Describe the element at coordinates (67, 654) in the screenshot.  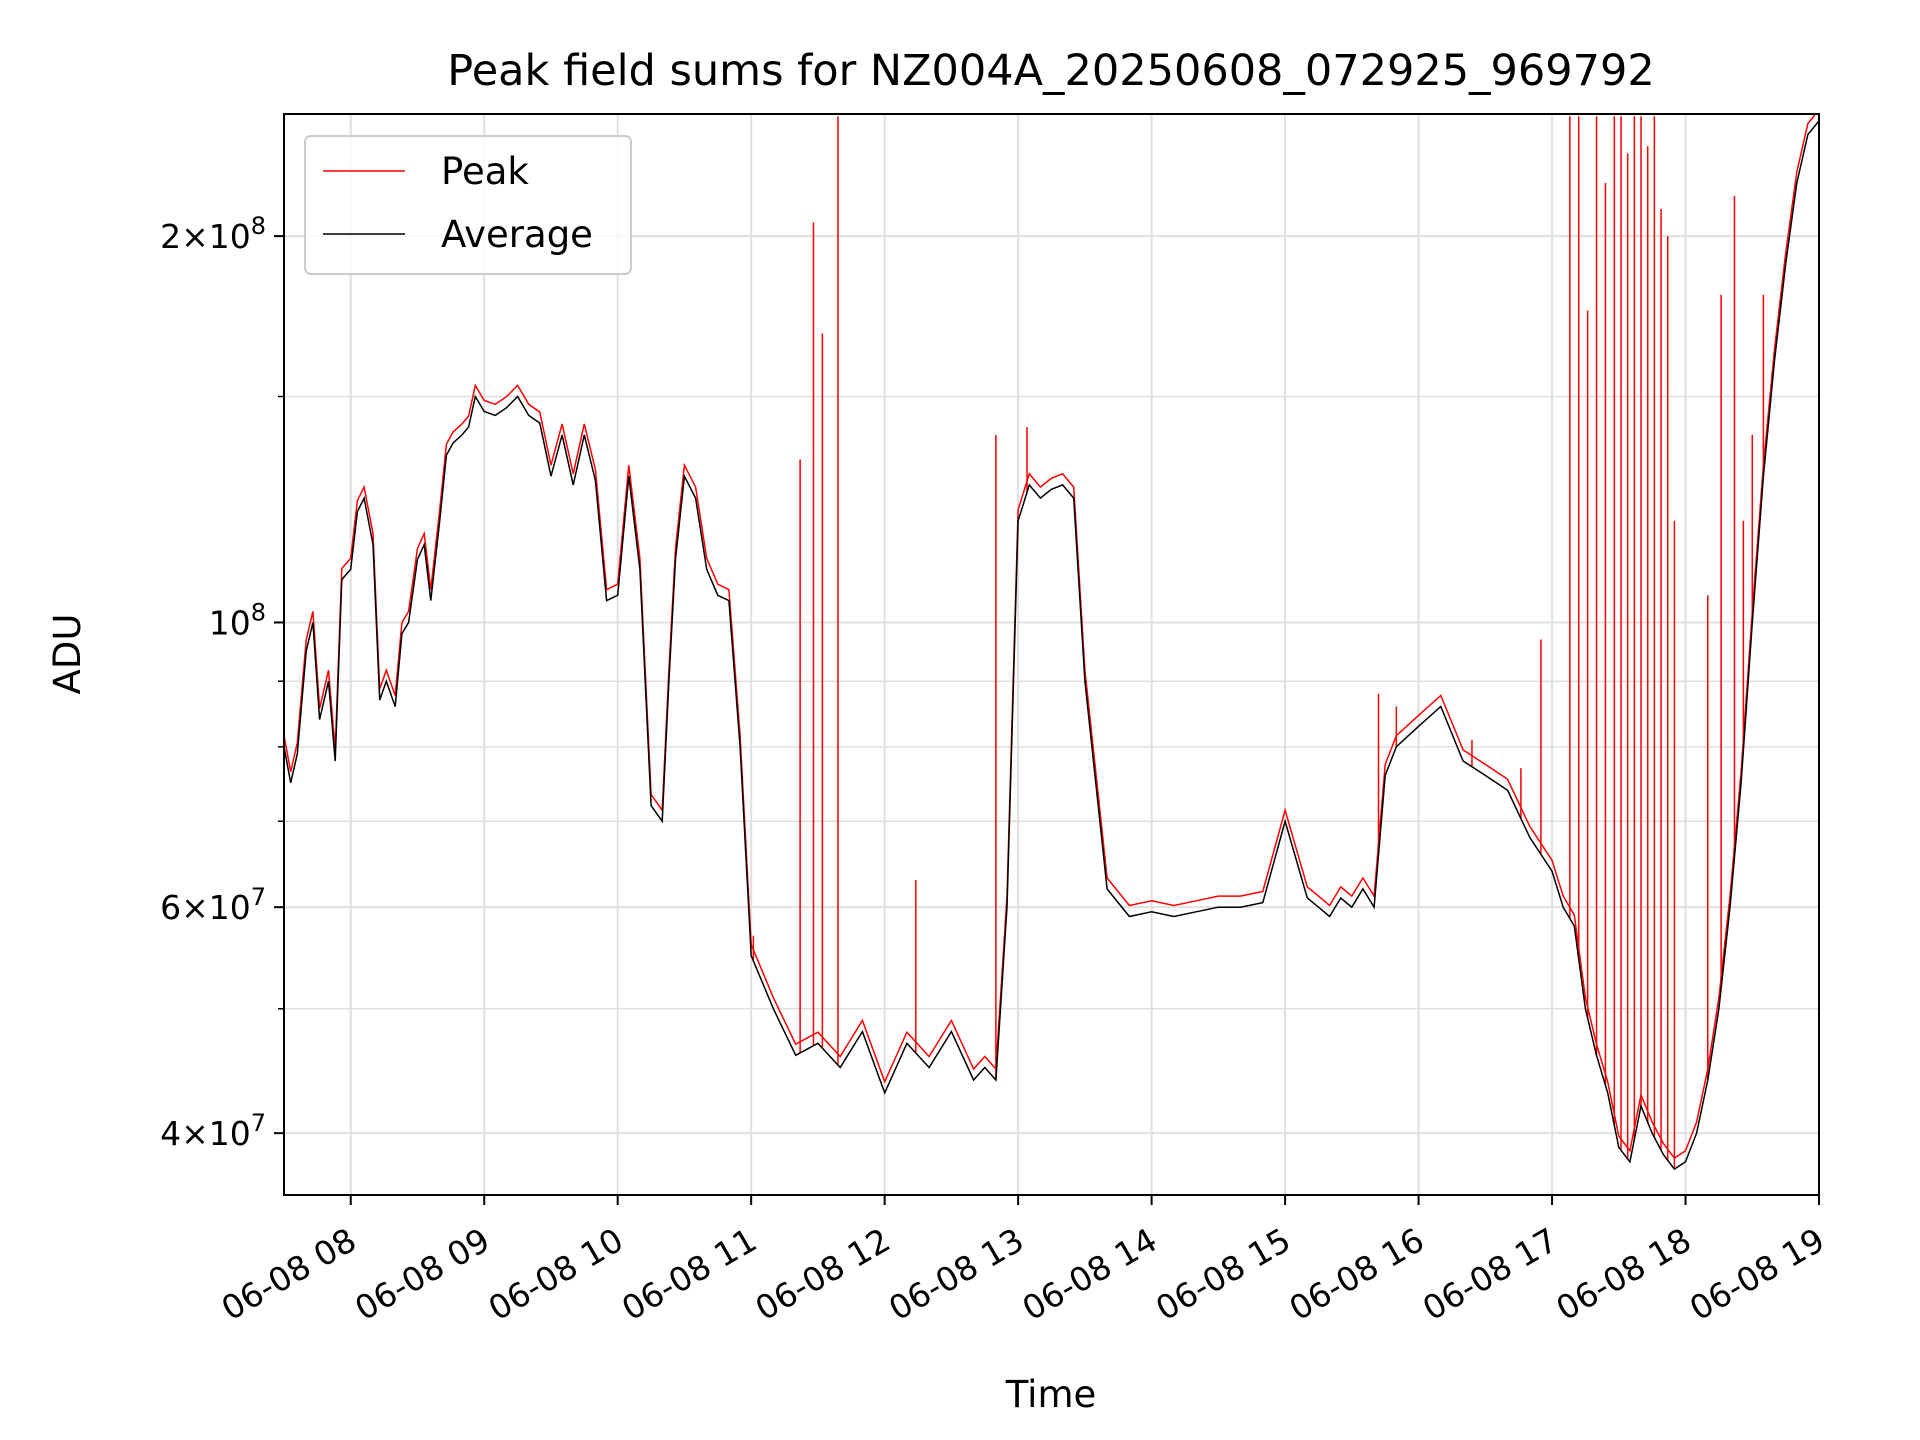
I see `y-axis-label: ADU` at that location.